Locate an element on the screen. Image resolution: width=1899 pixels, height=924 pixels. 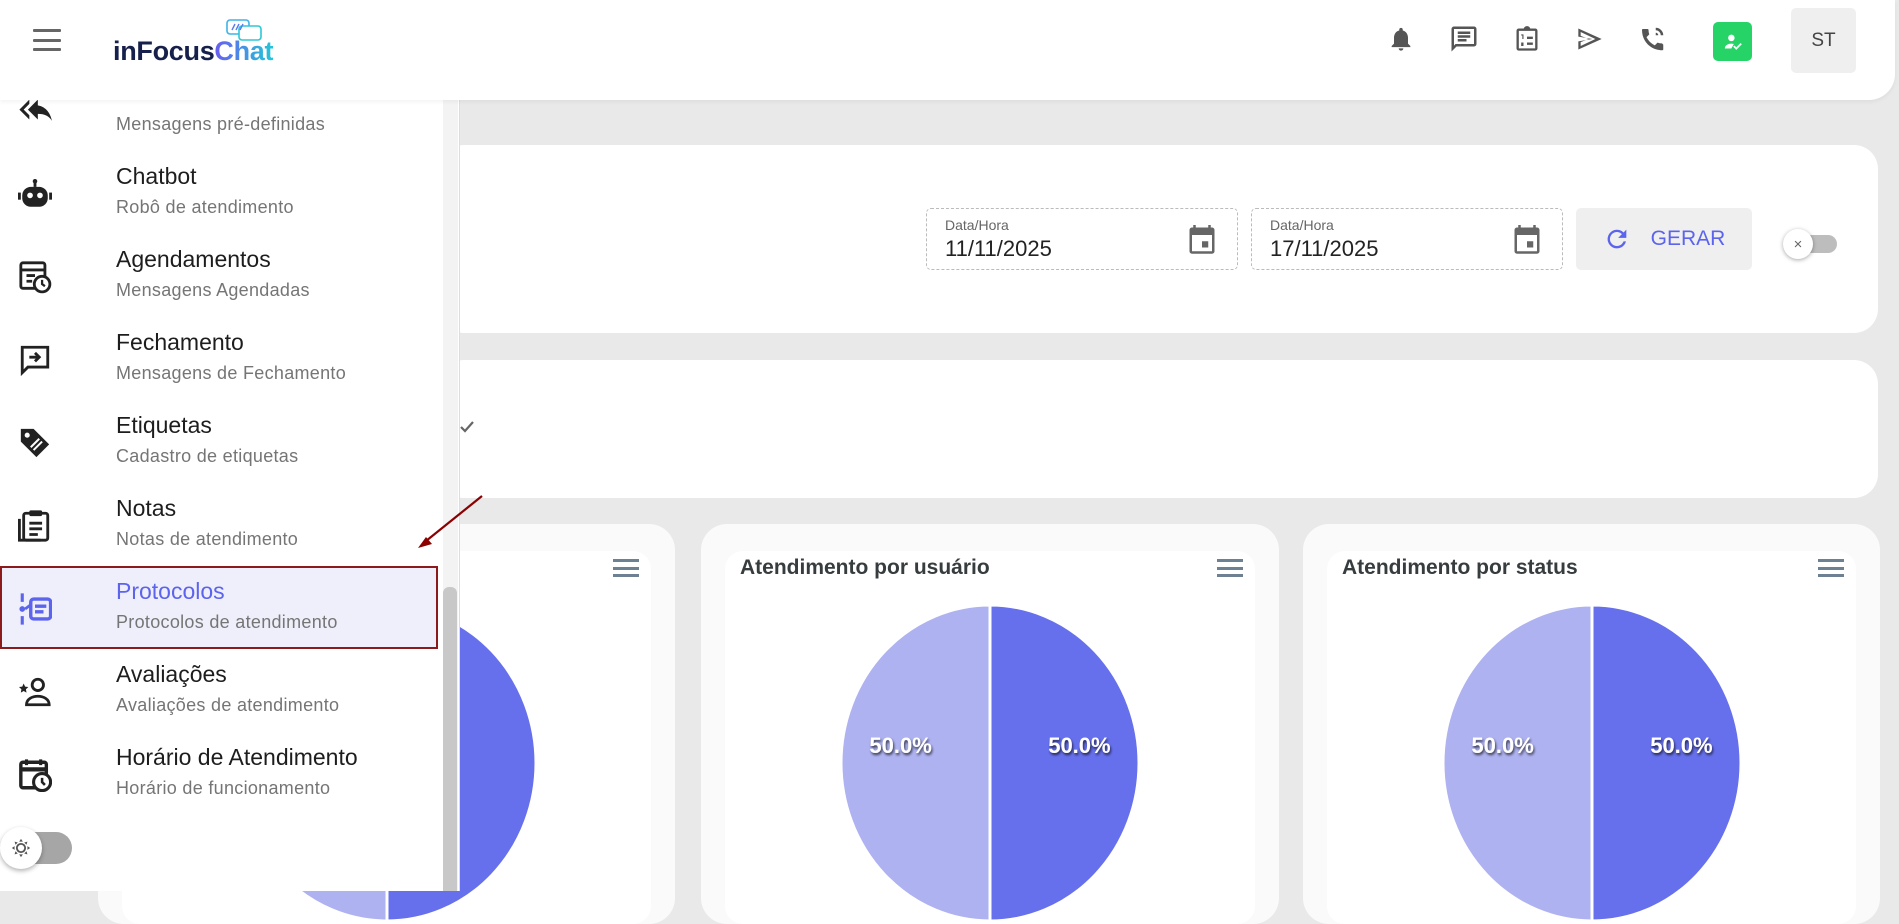
user-status-button is located at coordinates (1732, 41).